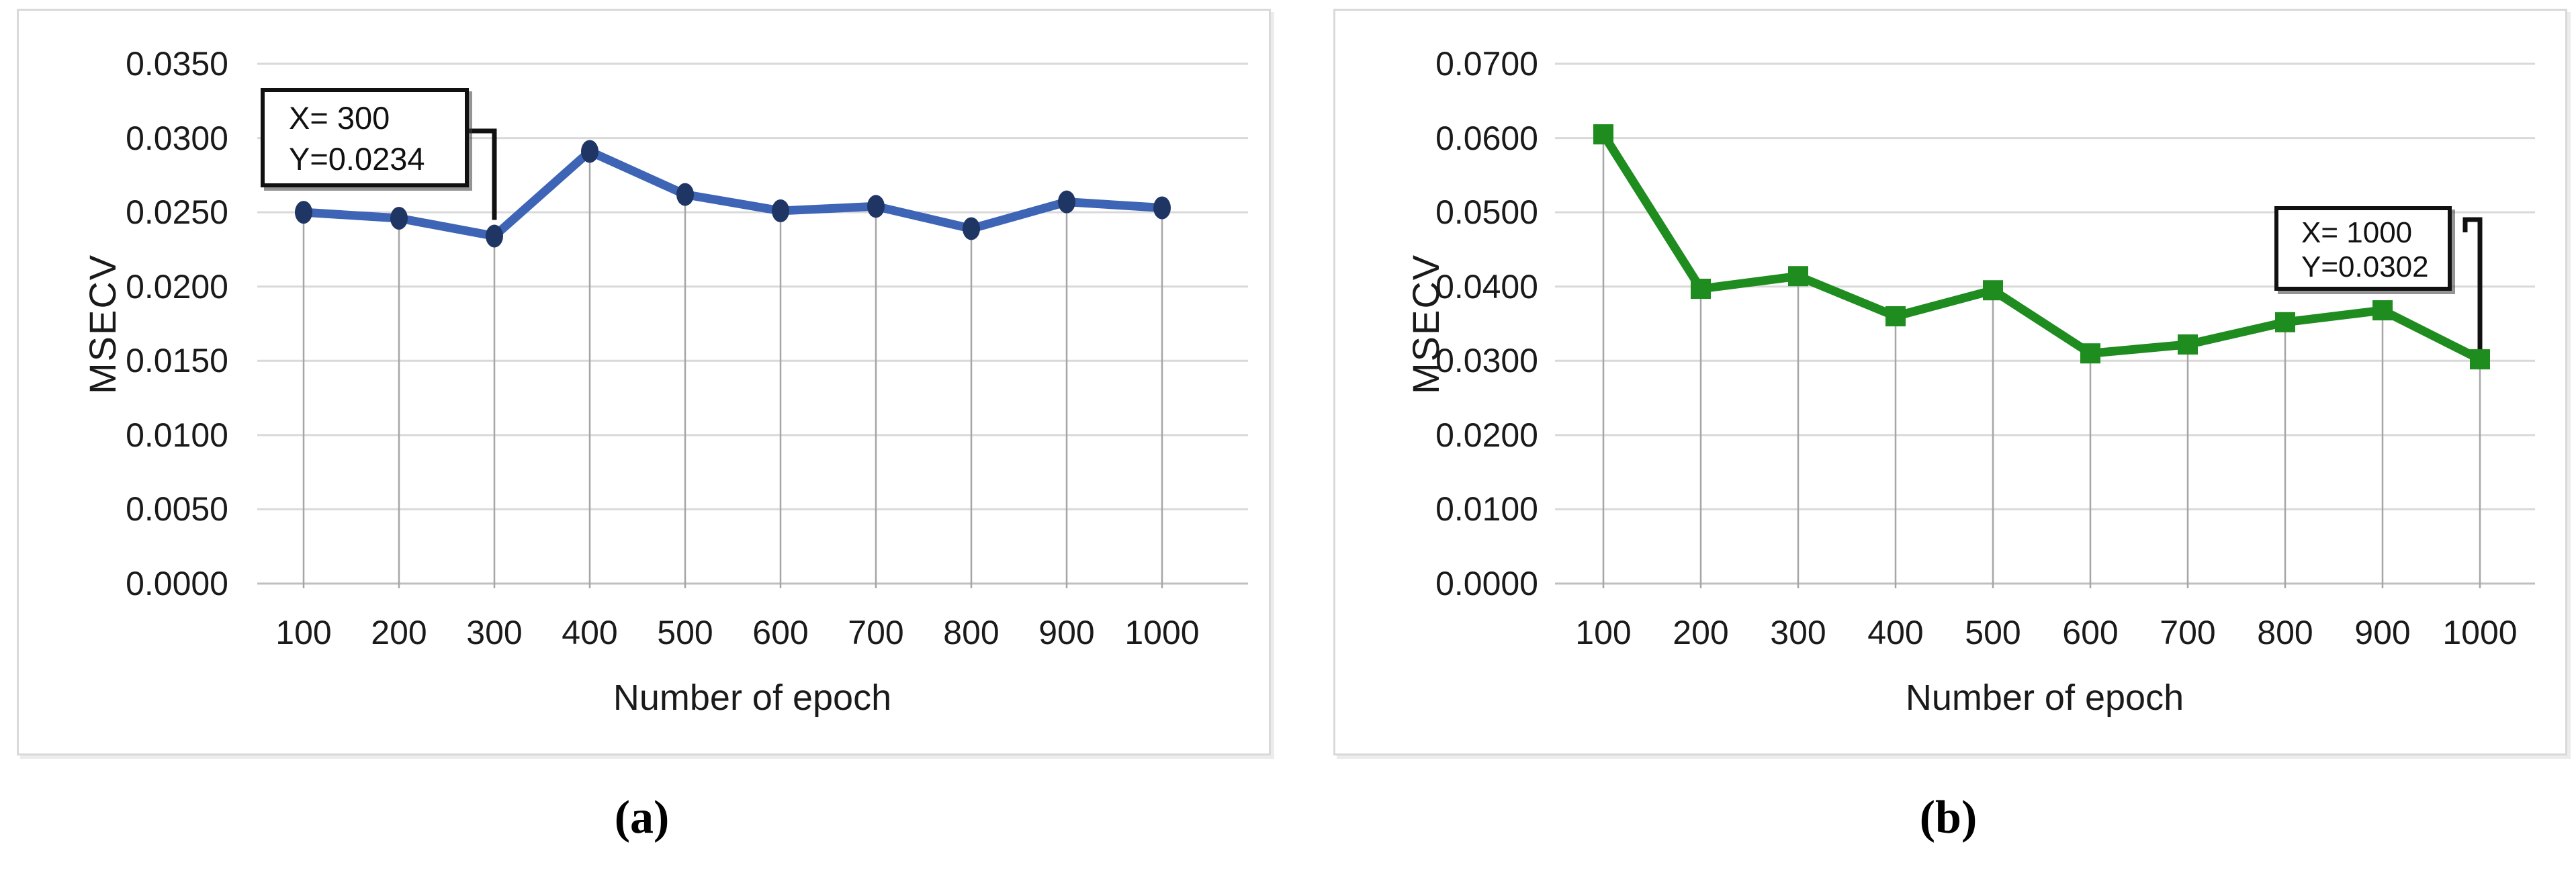  Describe the element at coordinates (2473, 290) in the screenshot. I see `annotation-leader-line` at that location.